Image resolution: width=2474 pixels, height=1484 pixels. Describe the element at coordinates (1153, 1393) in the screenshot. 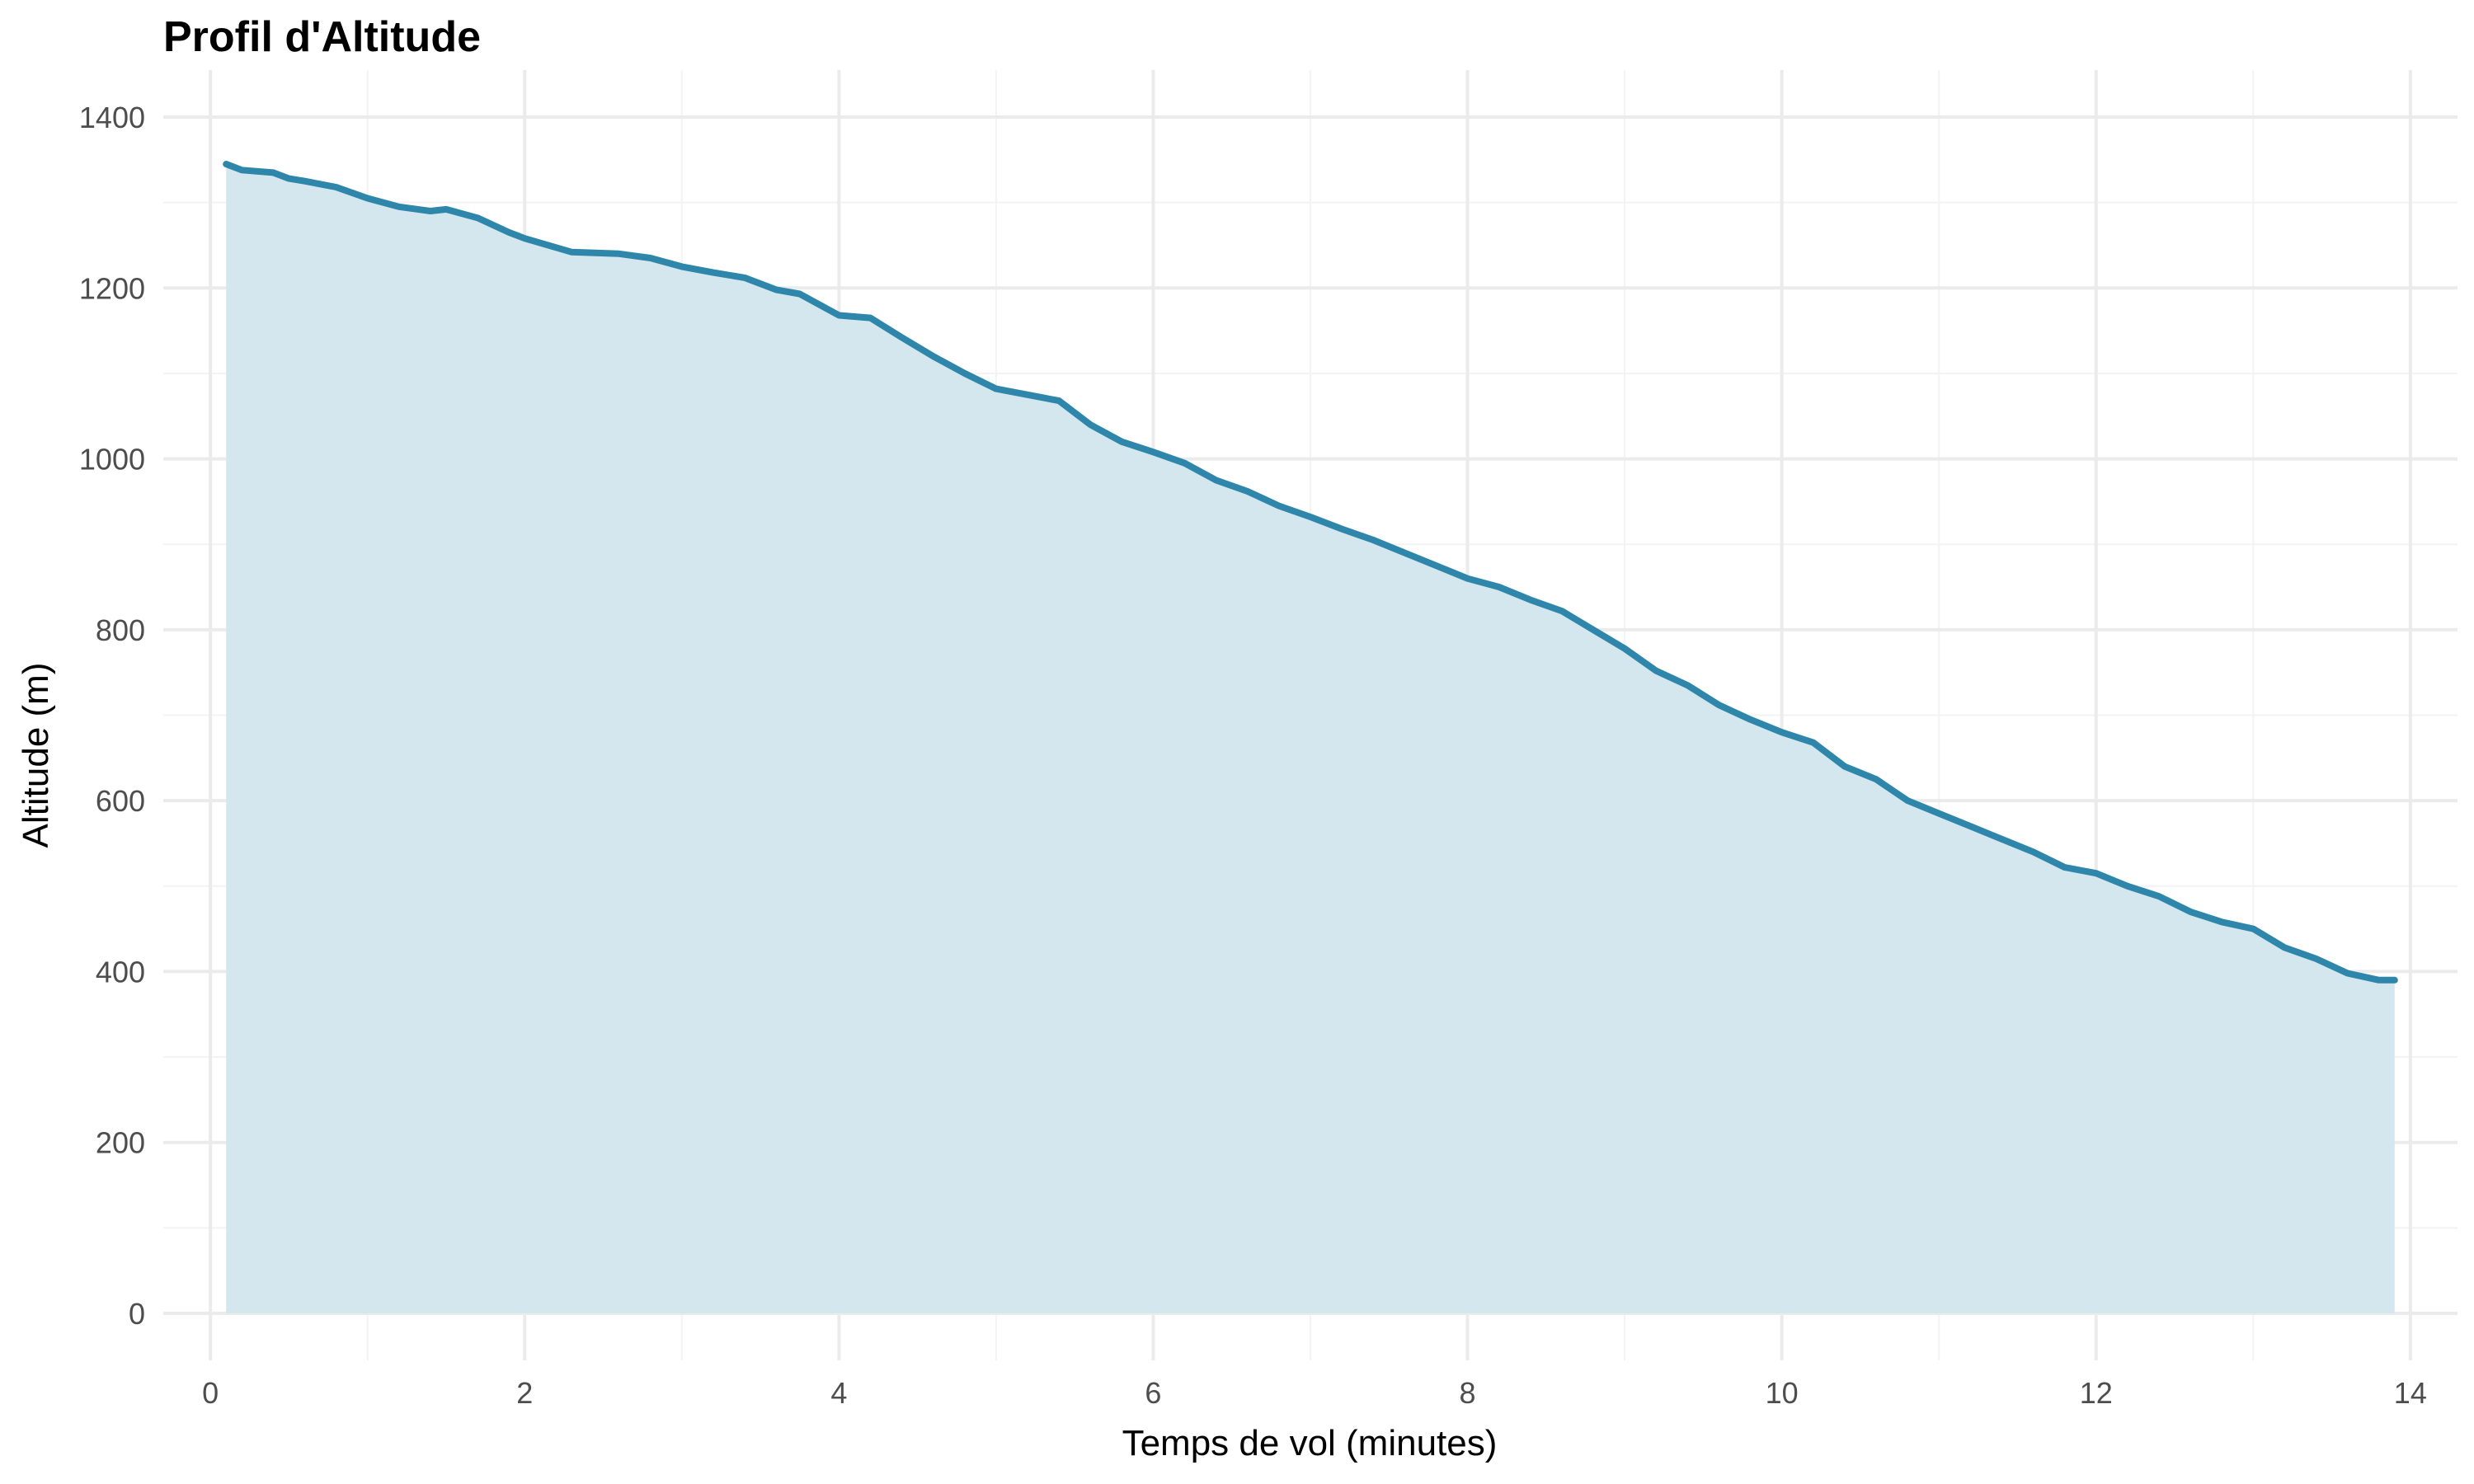

I see `x-tick-label: 6` at that location.